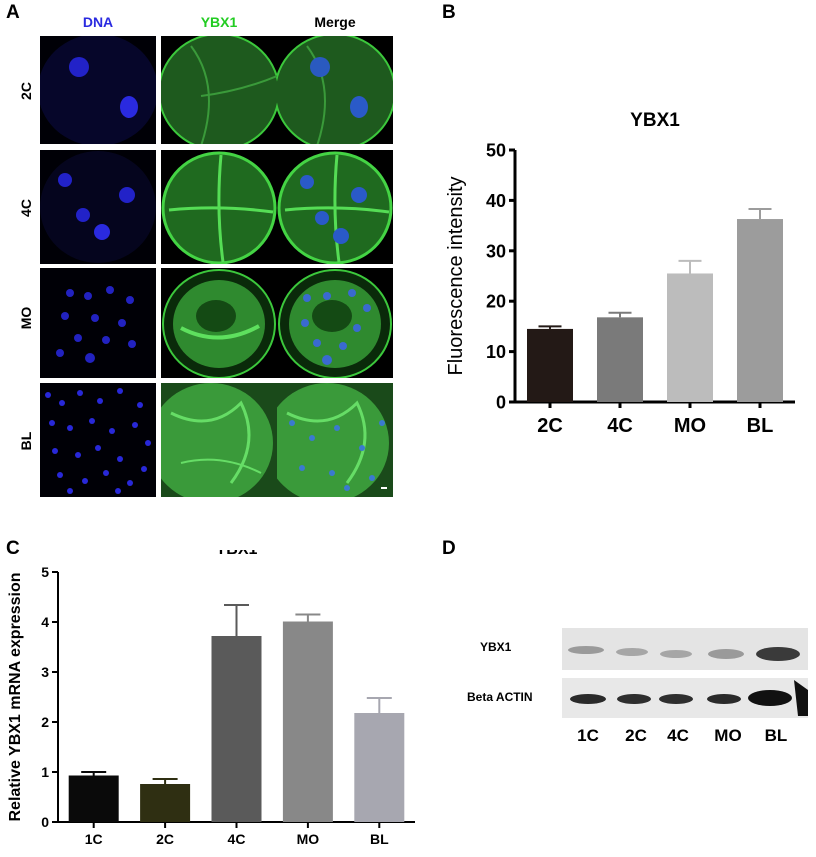 The image size is (816, 857). Describe the element at coordinates (98, 207) in the screenshot. I see `micrograph-4c-dna` at that location.